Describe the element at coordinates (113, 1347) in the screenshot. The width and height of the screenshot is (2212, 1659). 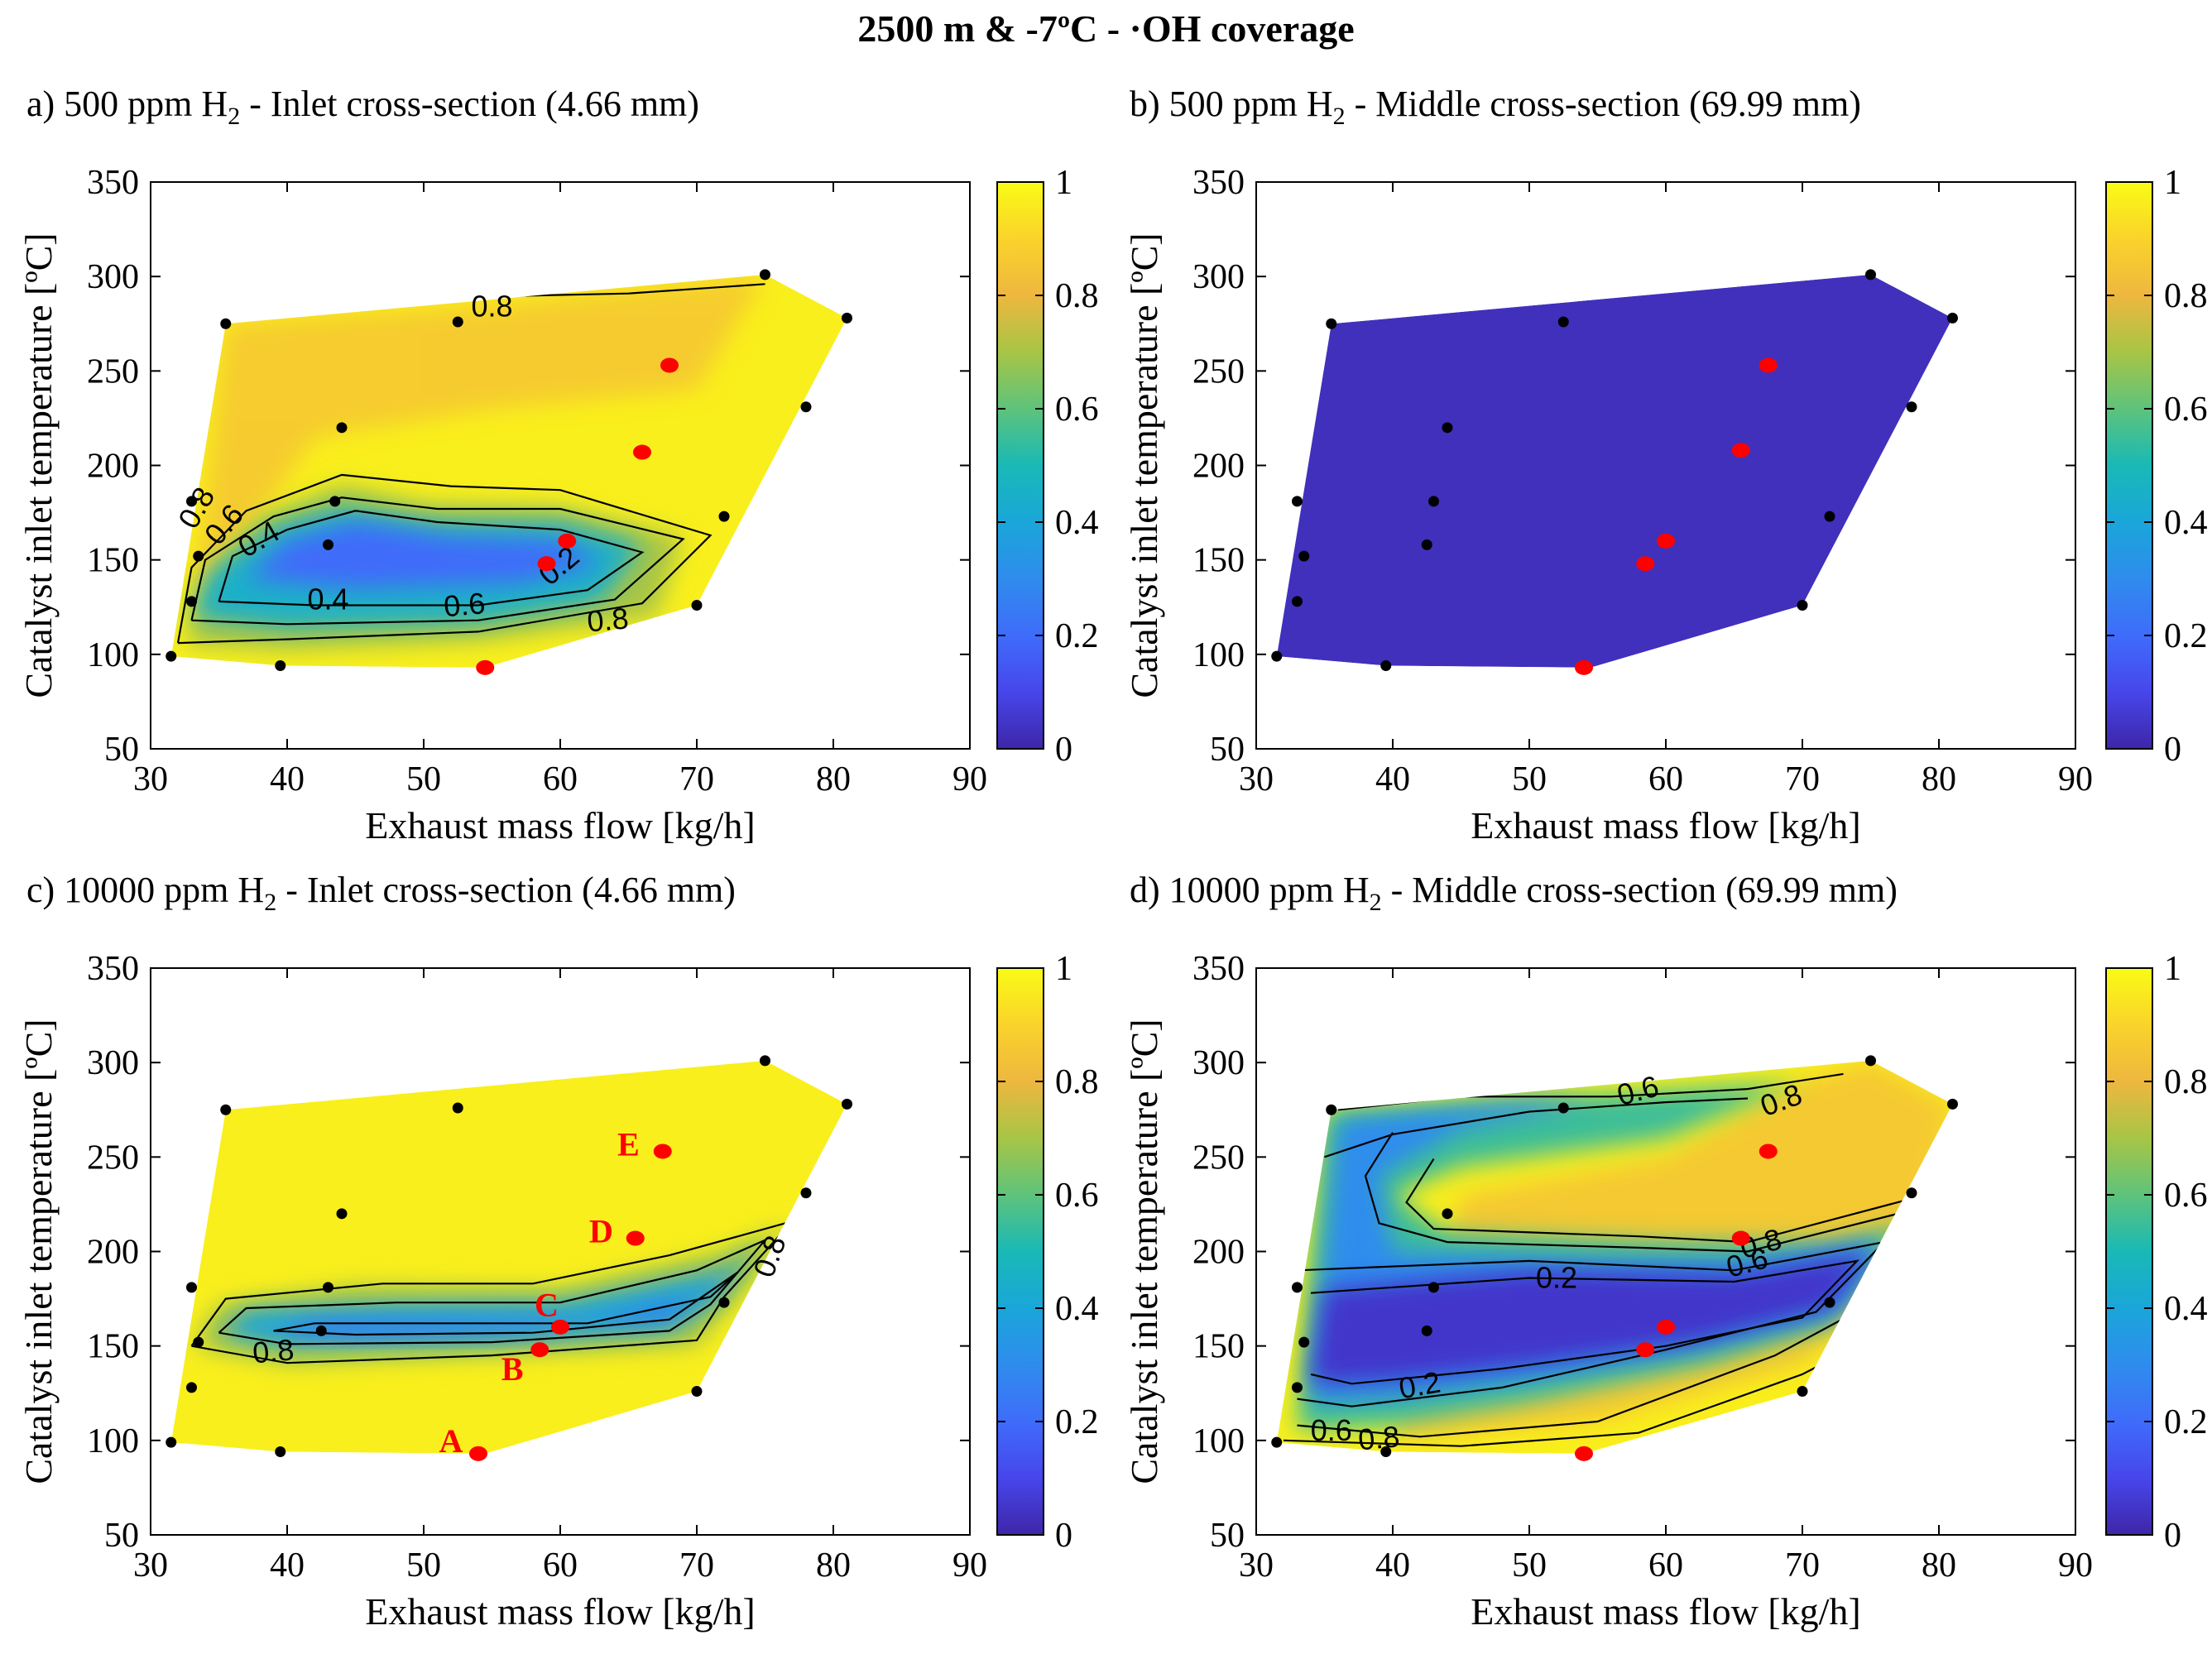
I see `y-tick-label: 150` at that location.